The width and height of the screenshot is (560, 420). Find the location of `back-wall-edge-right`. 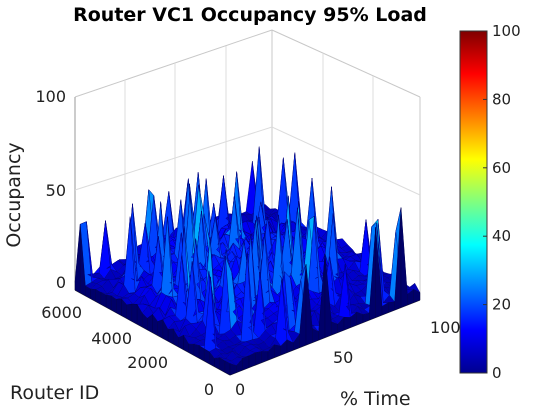

back-wall-edge-right is located at coordinates (346, 63).